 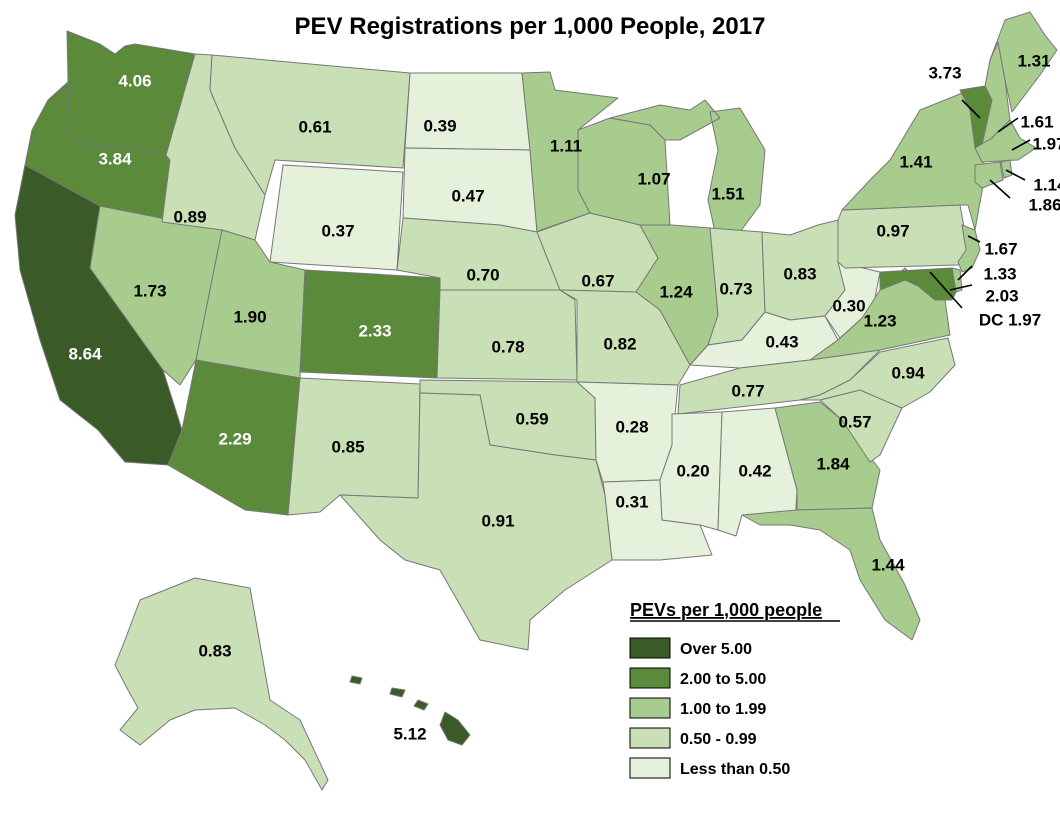 What do you see at coordinates (892, 230) in the screenshot?
I see `value-label-pa: 0.97` at bounding box center [892, 230].